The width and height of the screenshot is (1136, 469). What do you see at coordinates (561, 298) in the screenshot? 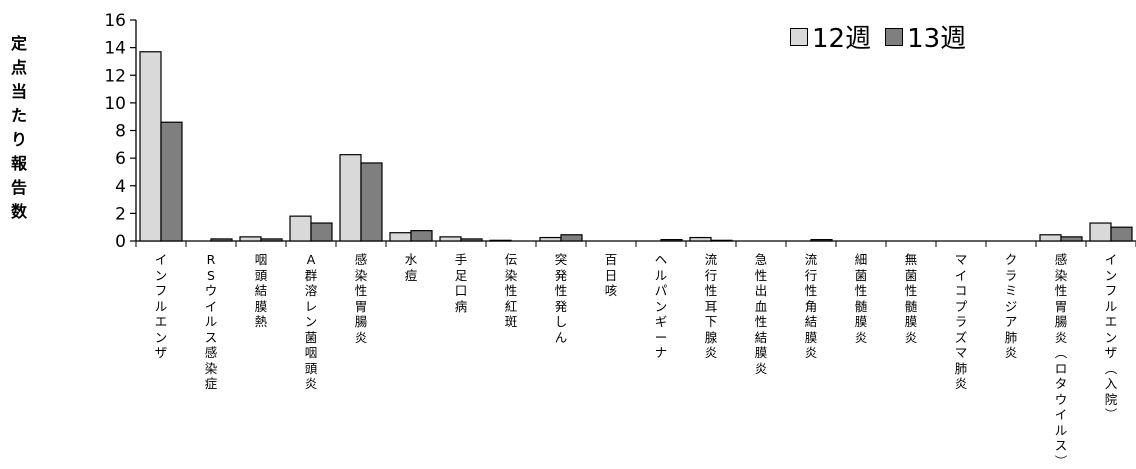
I see `x-tick-label: 突発性発しん` at bounding box center [561, 298].